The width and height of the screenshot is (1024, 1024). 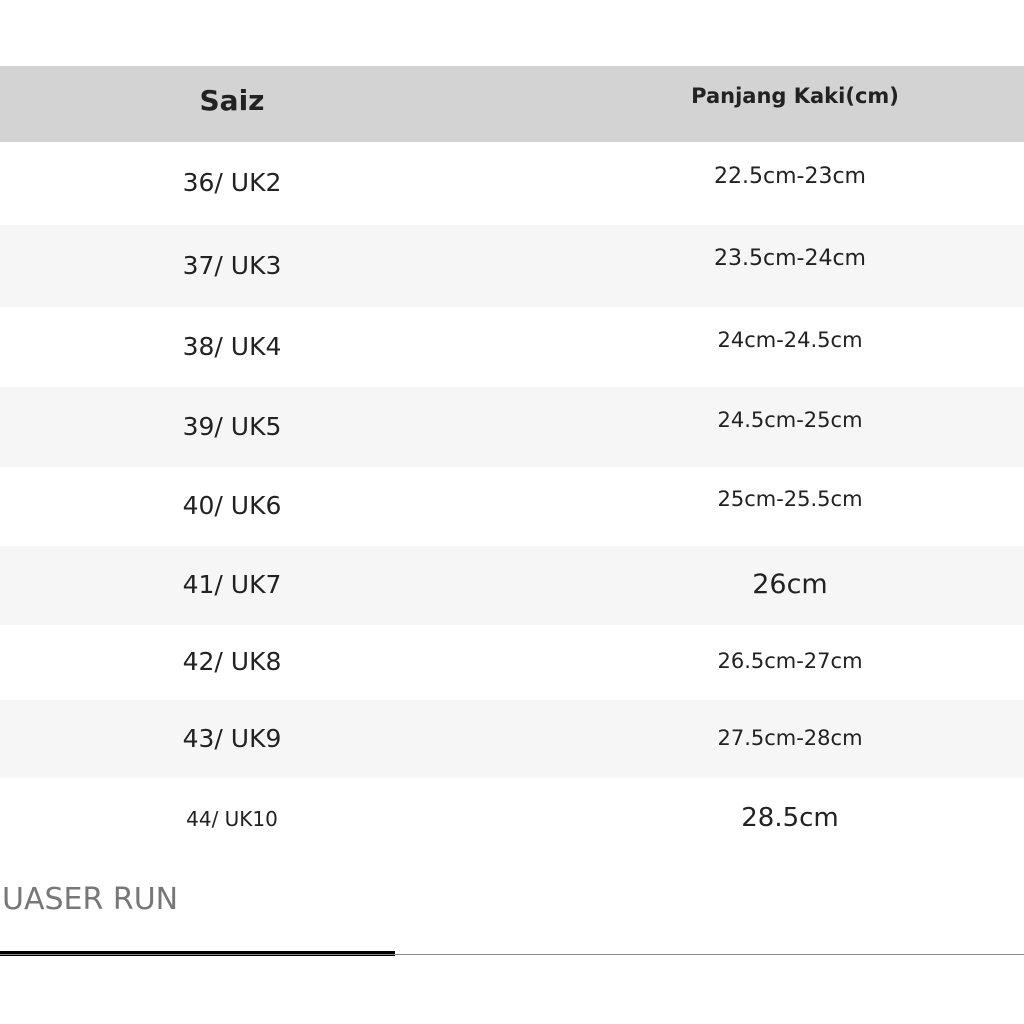 I want to click on table-row: 40/ UK6 25cm-25.5cm, so click(x=512, y=506).